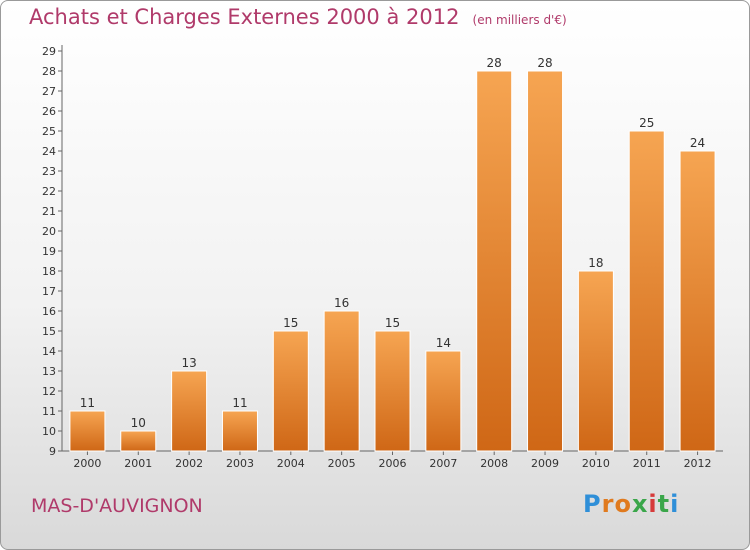  I want to click on x-tick-label: 2007, so click(443, 463).